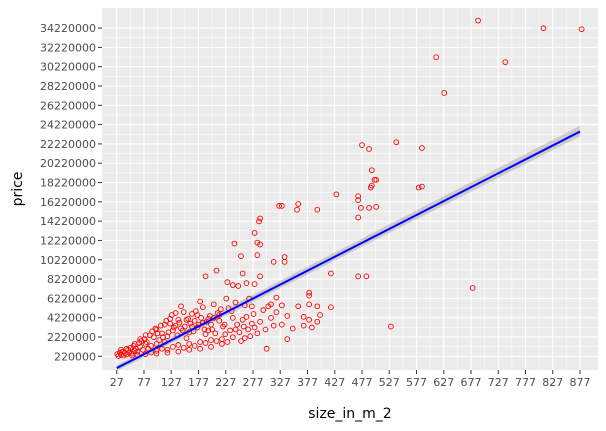  What do you see at coordinates (225, 382) in the screenshot?
I see `x-tick-label: 227` at bounding box center [225, 382].